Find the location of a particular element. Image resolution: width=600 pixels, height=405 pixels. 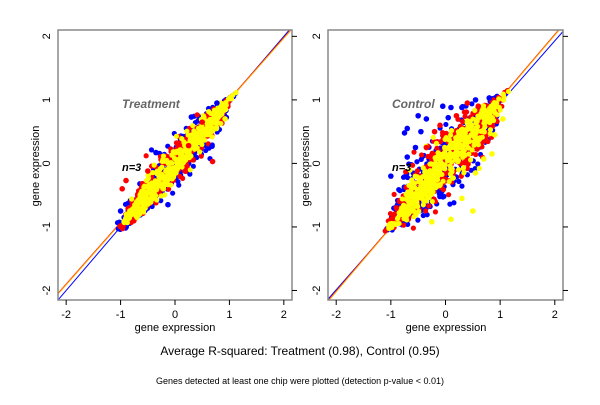

y-axis-label: gene expression is located at coordinates (306, 166).